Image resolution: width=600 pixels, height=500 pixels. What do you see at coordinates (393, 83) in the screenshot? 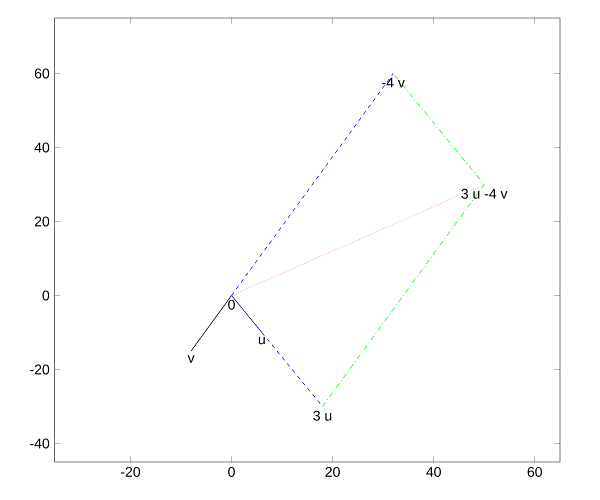
I see `annotation: -4 v` at bounding box center [393, 83].